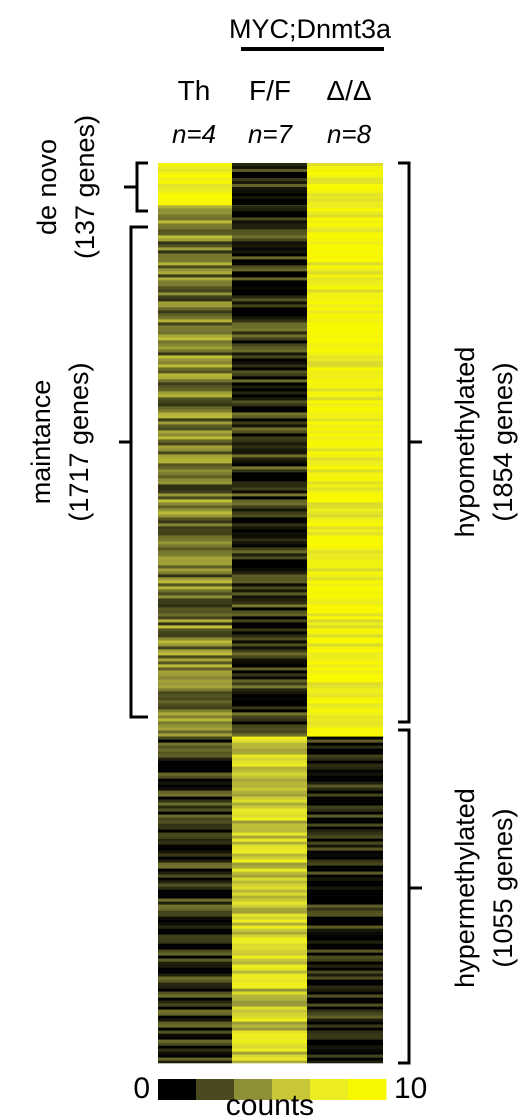  I want to click on label-hypermethylated-count: (1055 genes), so click(503, 887).